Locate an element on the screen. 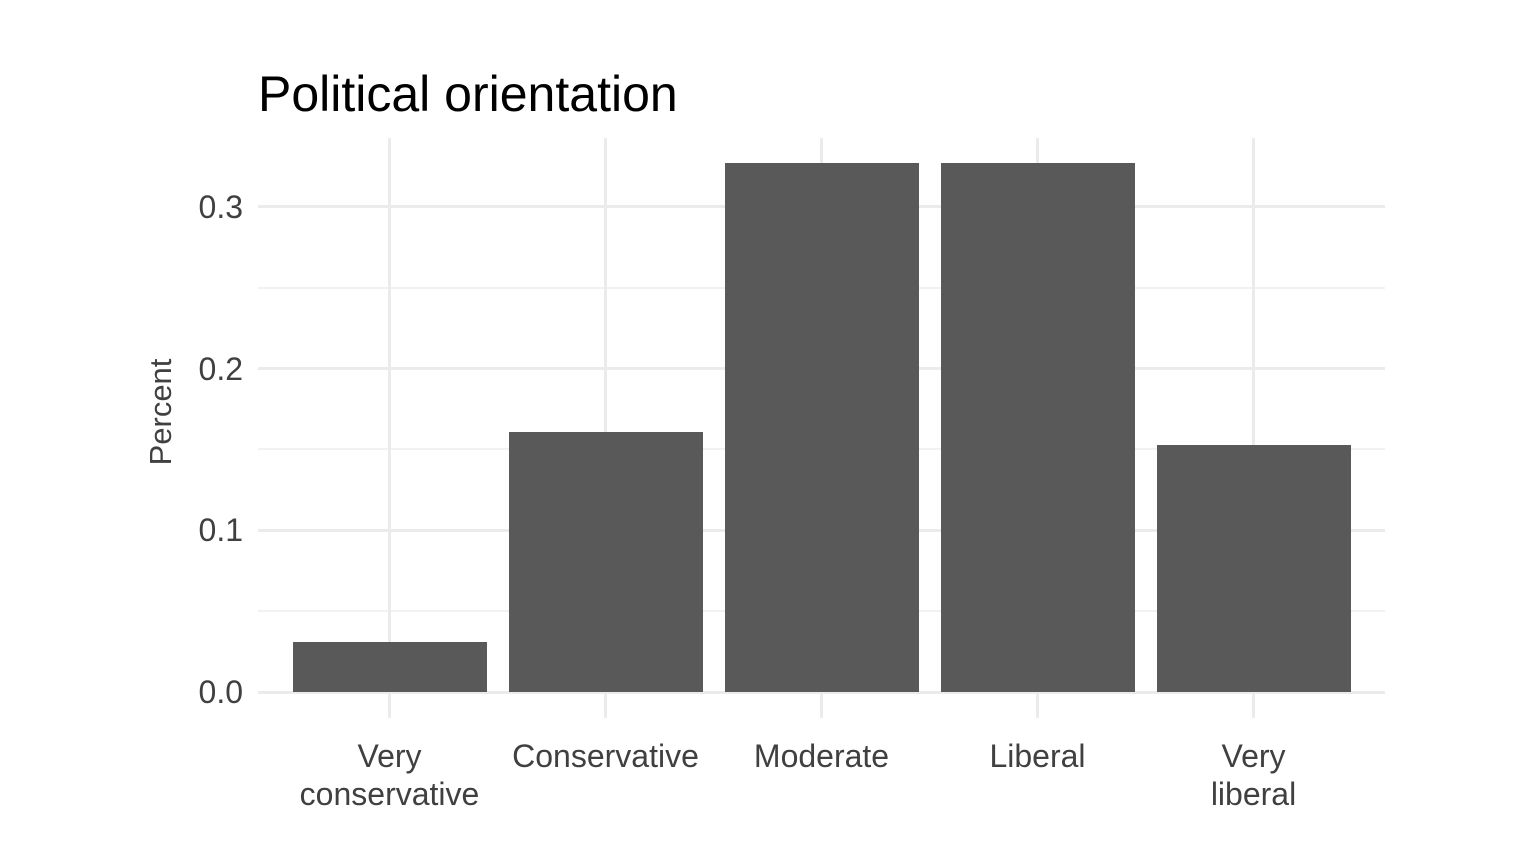  x-tick-label-line: Liberal is located at coordinates (1037, 756).